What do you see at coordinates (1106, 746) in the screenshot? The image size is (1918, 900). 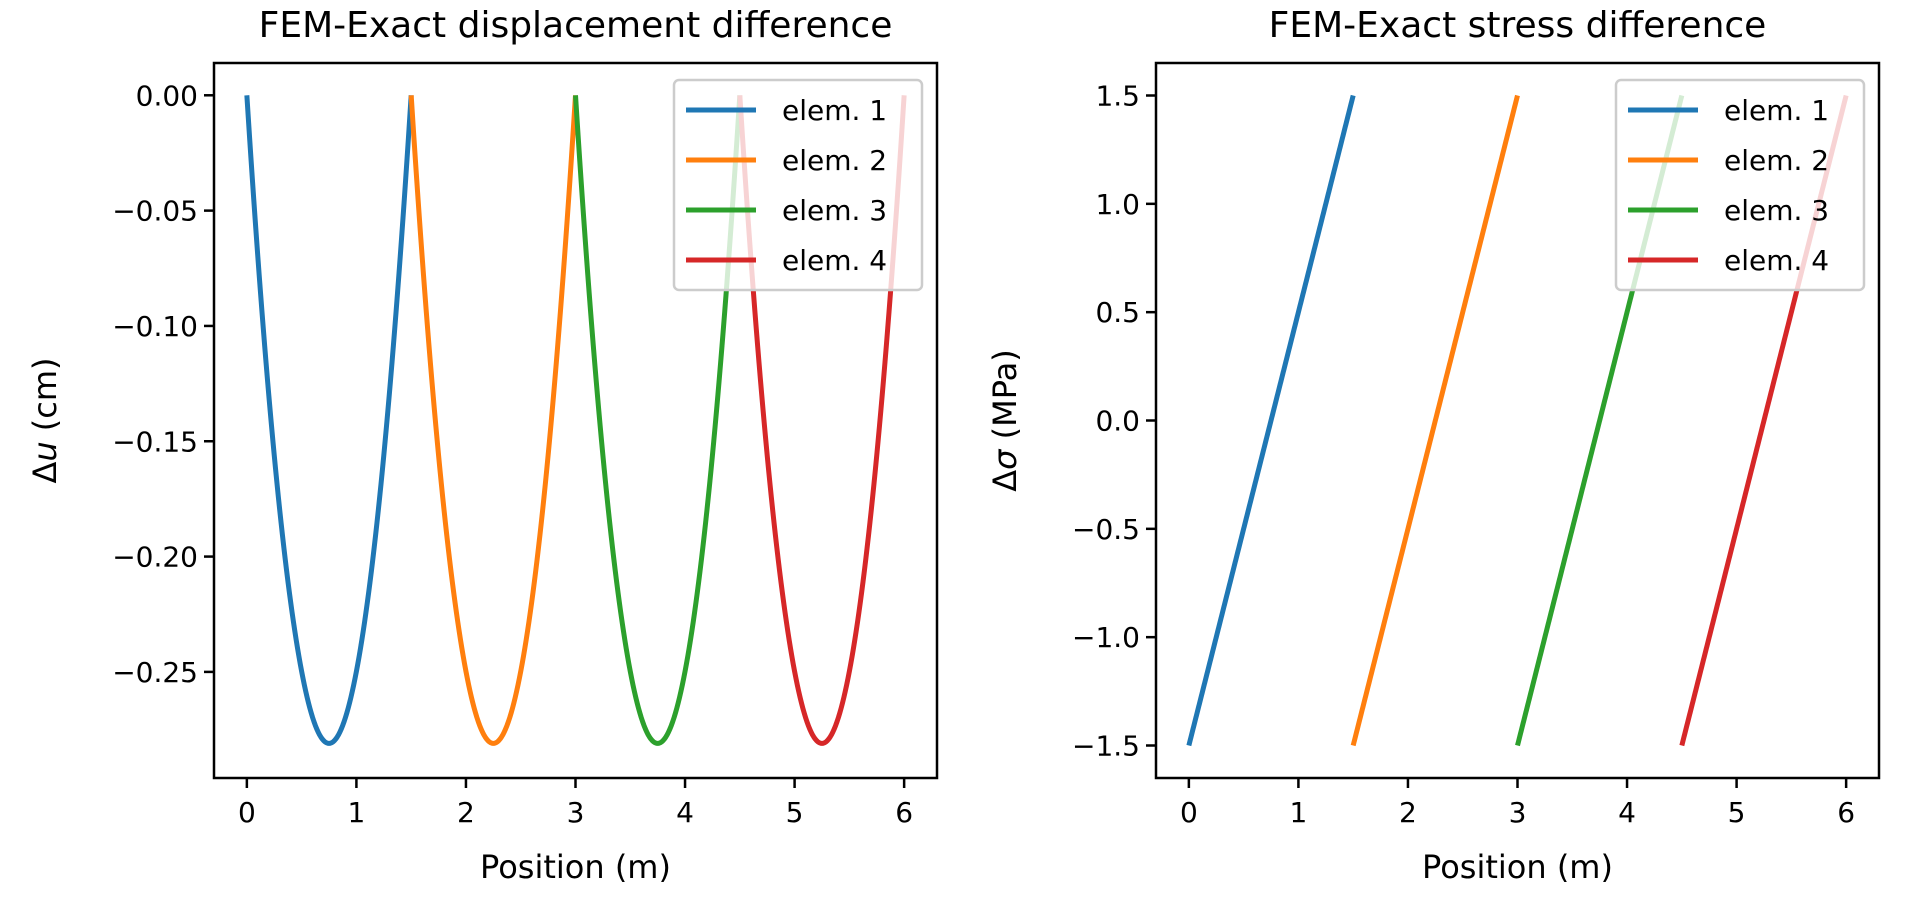 I see `y-tick-label: −1.5` at bounding box center [1106, 746].